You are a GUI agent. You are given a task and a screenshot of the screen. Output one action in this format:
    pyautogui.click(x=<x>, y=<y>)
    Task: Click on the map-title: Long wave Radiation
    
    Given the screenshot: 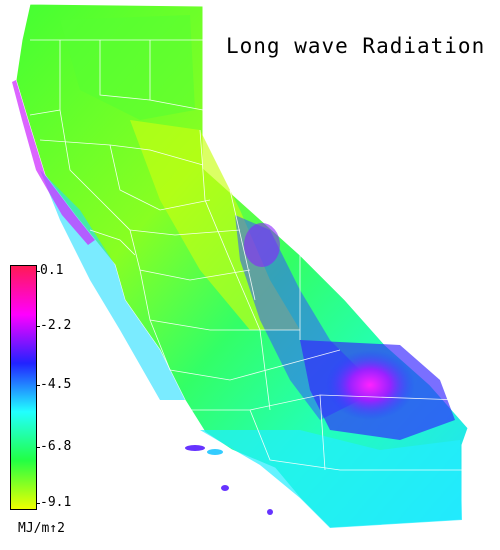 What is the action you would take?
    pyautogui.click(x=356, y=46)
    